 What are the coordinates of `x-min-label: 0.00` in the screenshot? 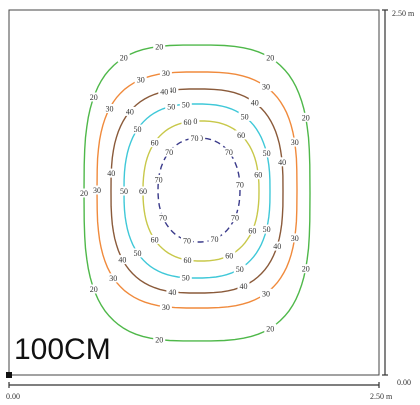 It's located at (13, 396).